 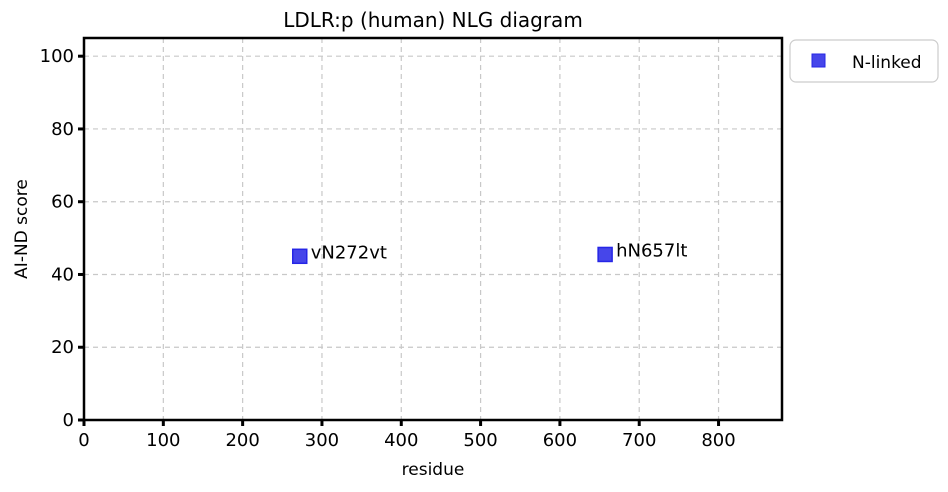 I want to click on y-tick-label: 0, so click(x=68, y=420).